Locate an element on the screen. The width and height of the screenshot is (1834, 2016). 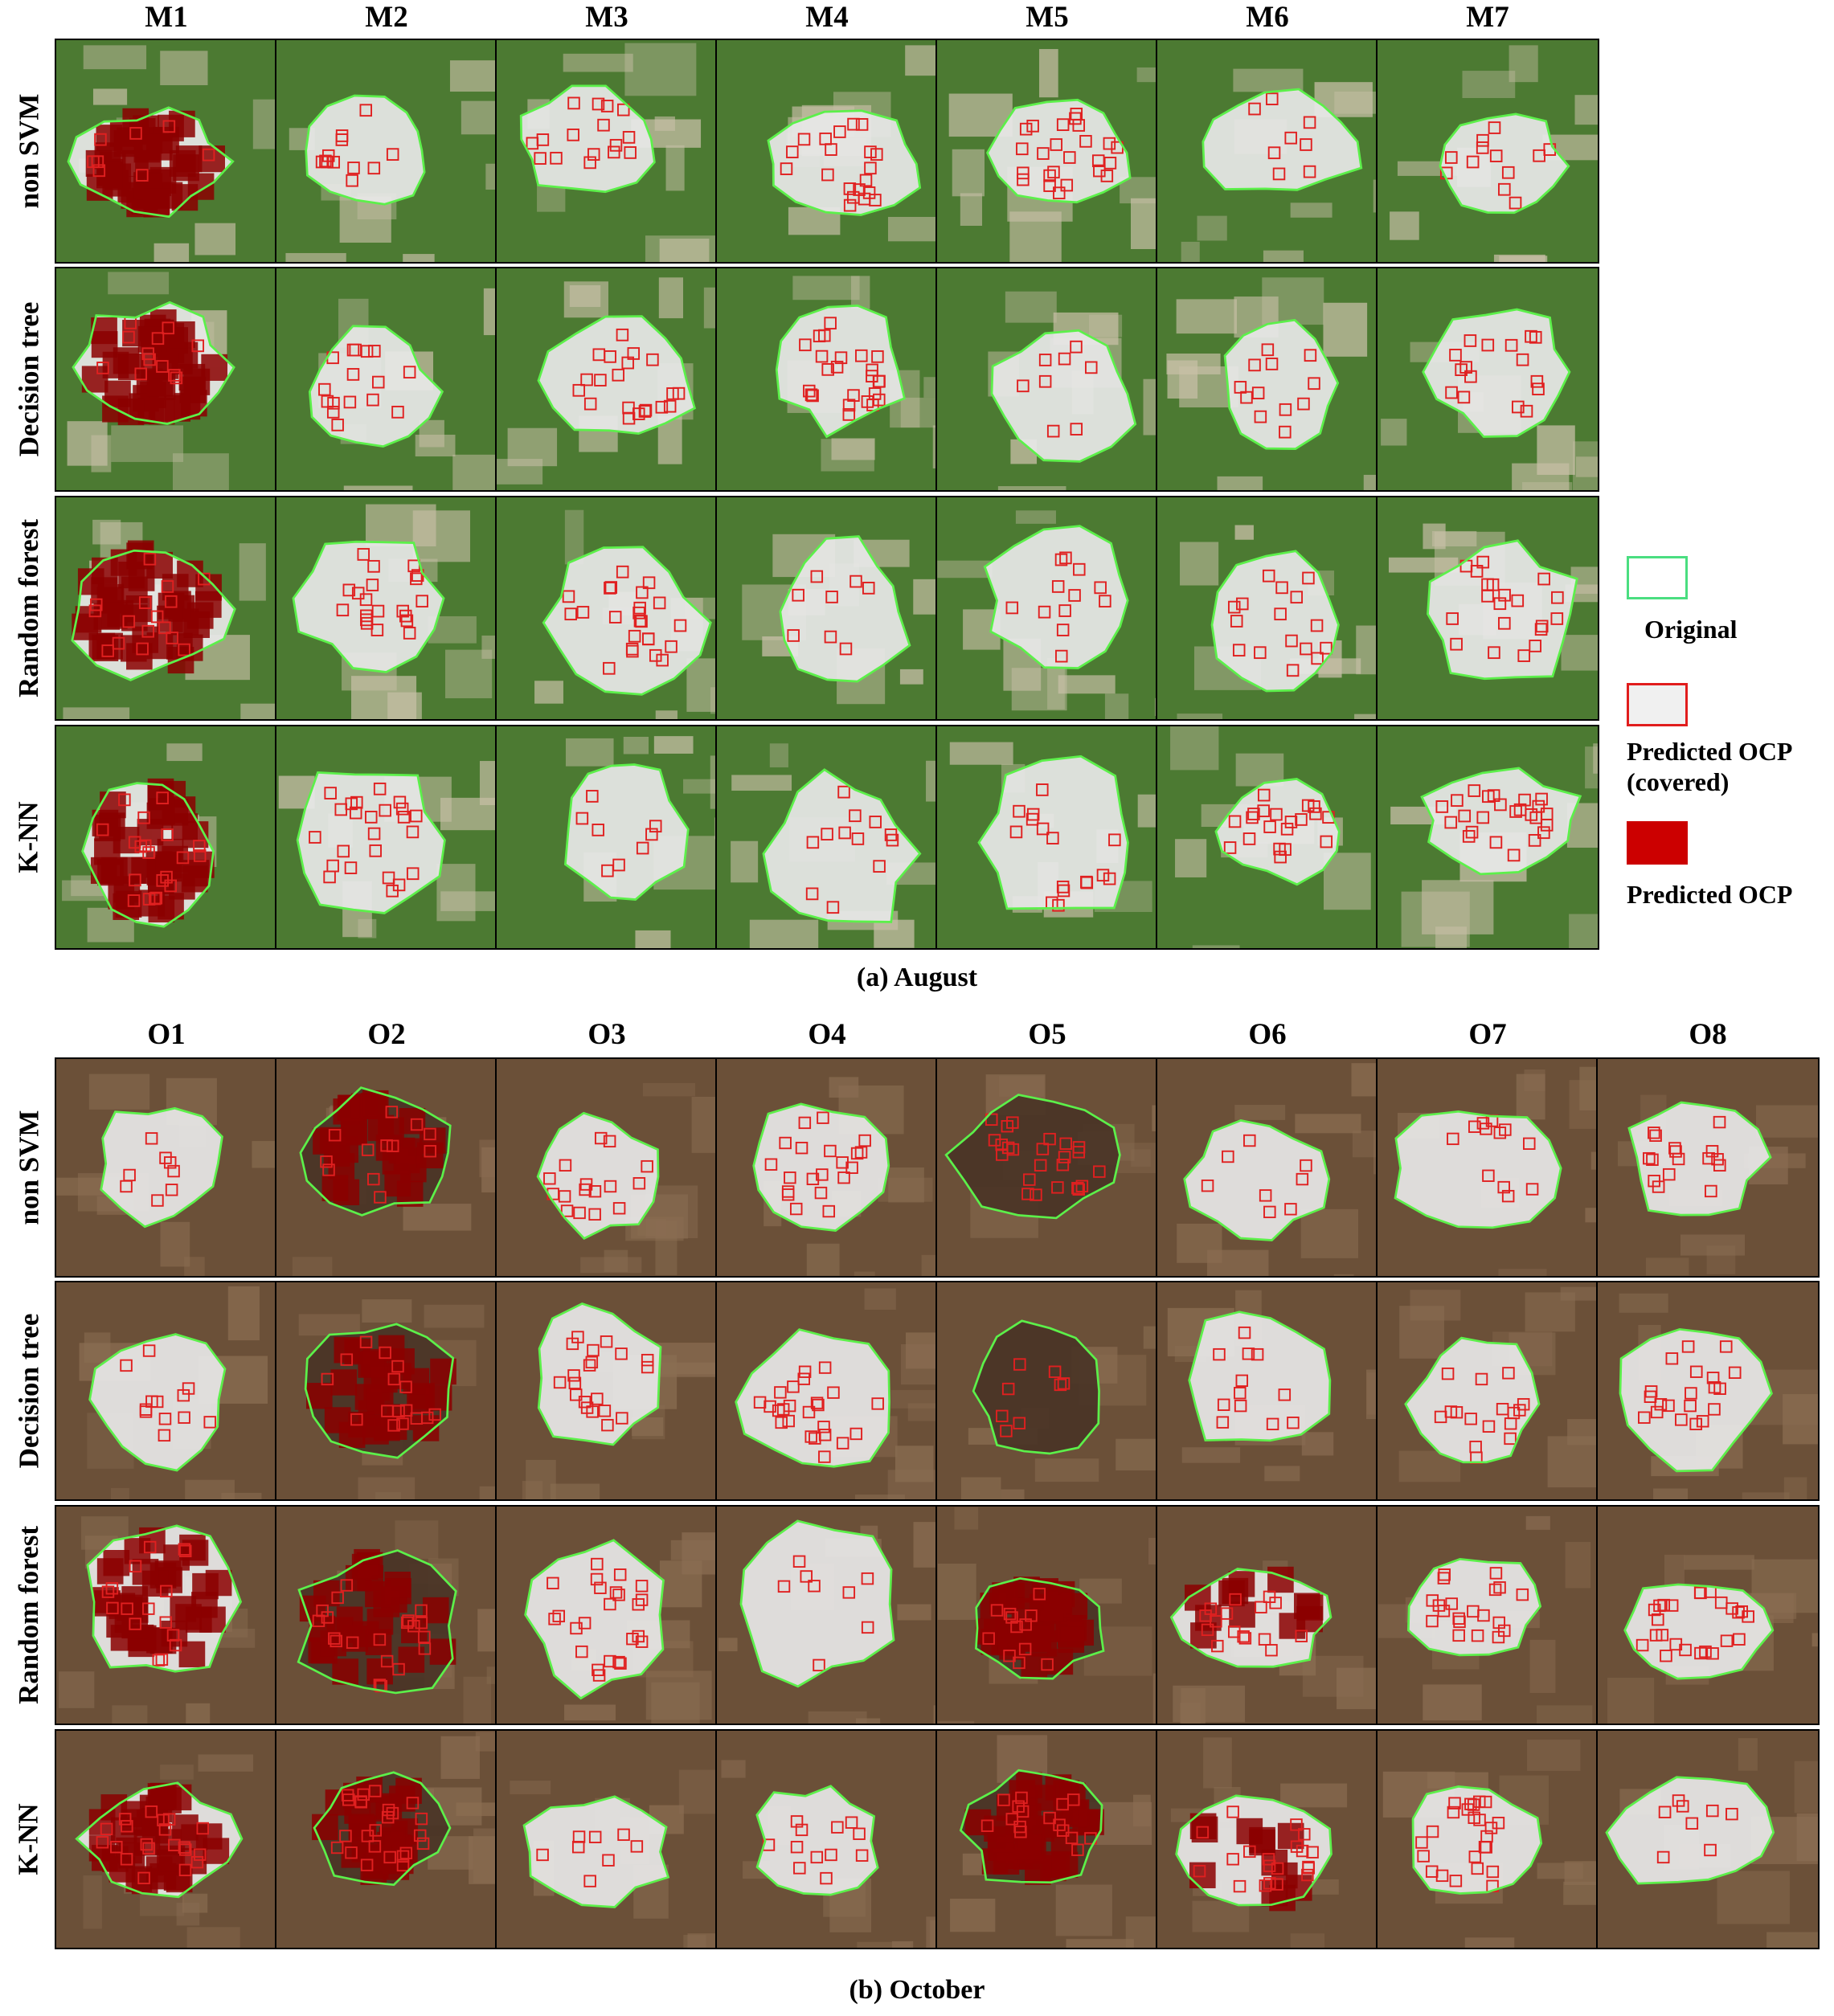
row-header-oct-nonsvm: non SVM is located at coordinates (28, 1167).